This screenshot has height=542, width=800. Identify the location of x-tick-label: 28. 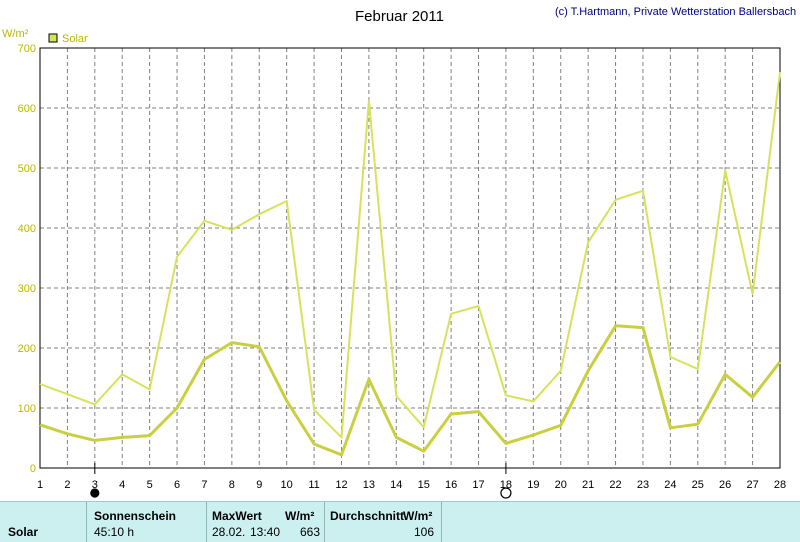
(780, 485).